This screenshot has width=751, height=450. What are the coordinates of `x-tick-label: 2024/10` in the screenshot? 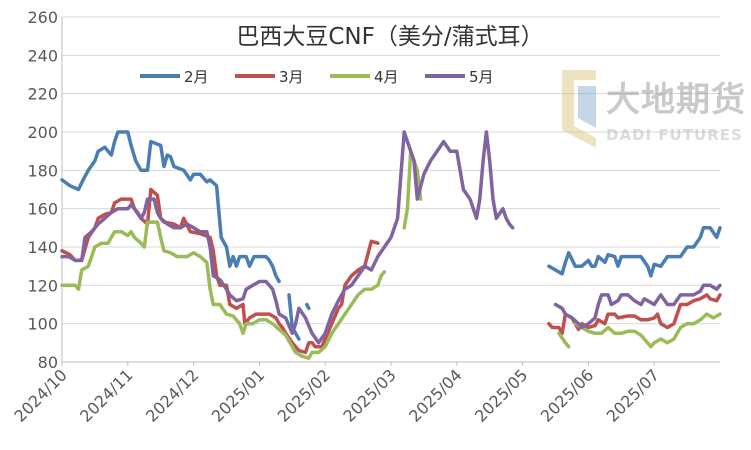 It's located at (40, 395).